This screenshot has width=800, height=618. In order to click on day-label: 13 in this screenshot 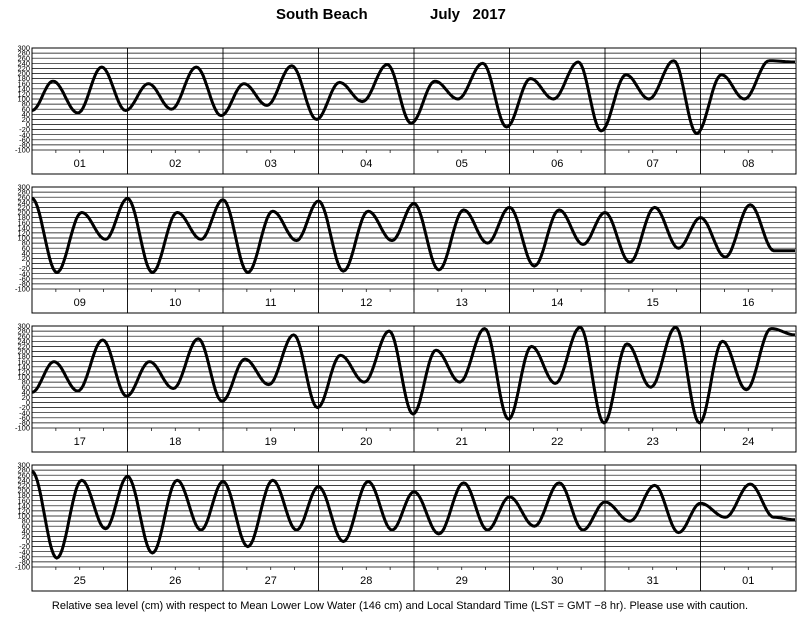, I will do `click(462, 303)`.